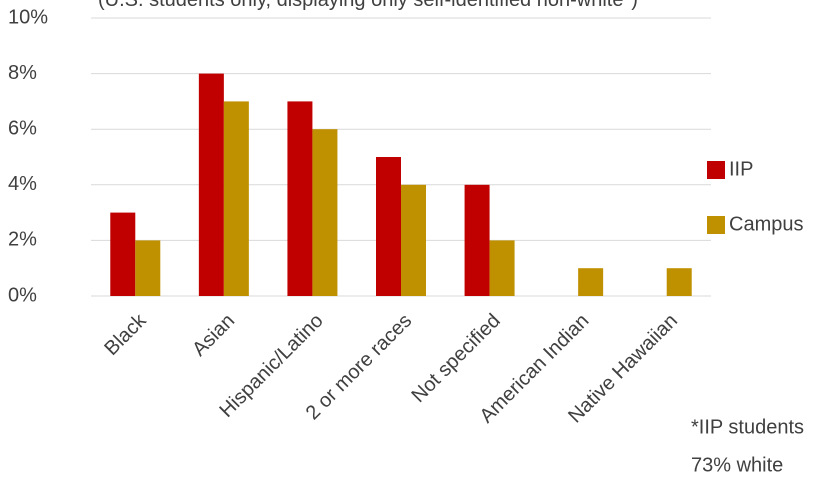 This screenshot has height=485, width=836. What do you see at coordinates (456, 358) in the screenshot?
I see `x-tick-label: Not specified` at bounding box center [456, 358].